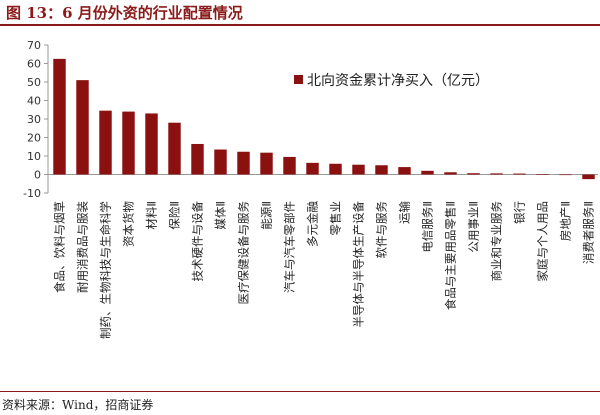 This screenshot has height=415, width=600. Describe the element at coordinates (290, 247) in the screenshot. I see `category-label: 汽车与汽车零部件` at that location.